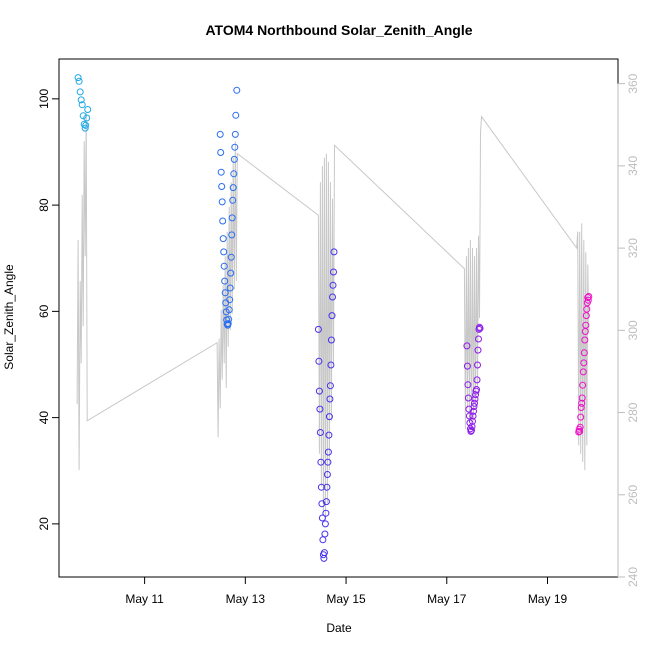 The height and width of the screenshot is (650, 650). Describe the element at coordinates (447, 599) in the screenshot. I see `x-tick-label: May 17` at that location.